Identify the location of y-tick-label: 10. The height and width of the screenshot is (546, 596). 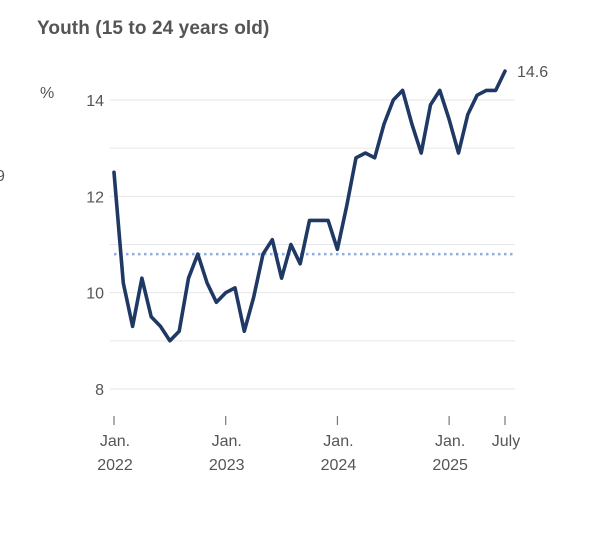
(95, 294).